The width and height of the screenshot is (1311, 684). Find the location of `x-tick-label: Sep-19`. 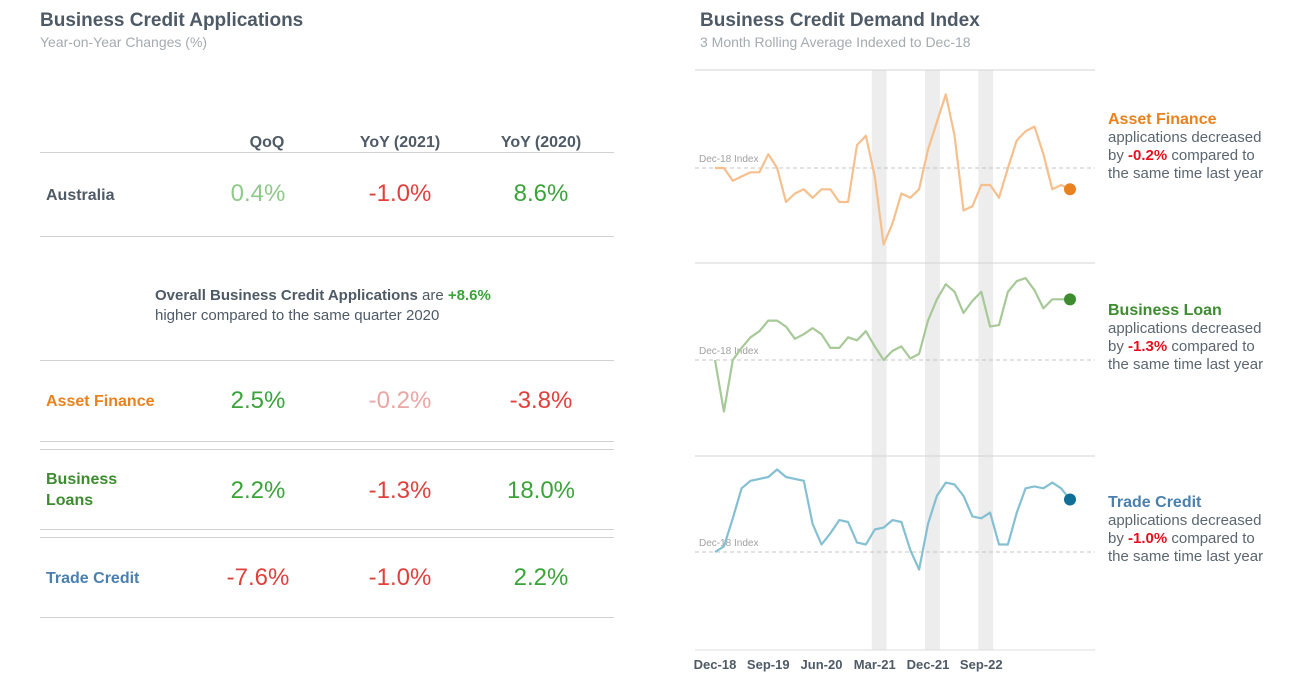

x-tick-label: Sep-19 is located at coordinates (768, 664).